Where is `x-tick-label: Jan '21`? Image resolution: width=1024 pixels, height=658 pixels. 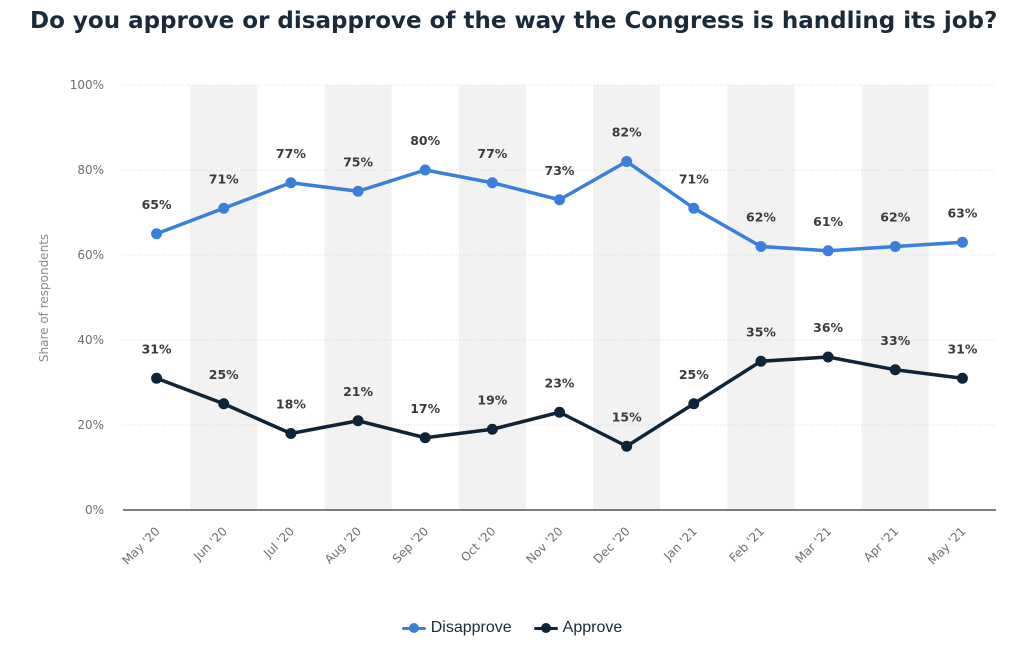 x-tick-label: Jan '21 is located at coordinates (680, 544).